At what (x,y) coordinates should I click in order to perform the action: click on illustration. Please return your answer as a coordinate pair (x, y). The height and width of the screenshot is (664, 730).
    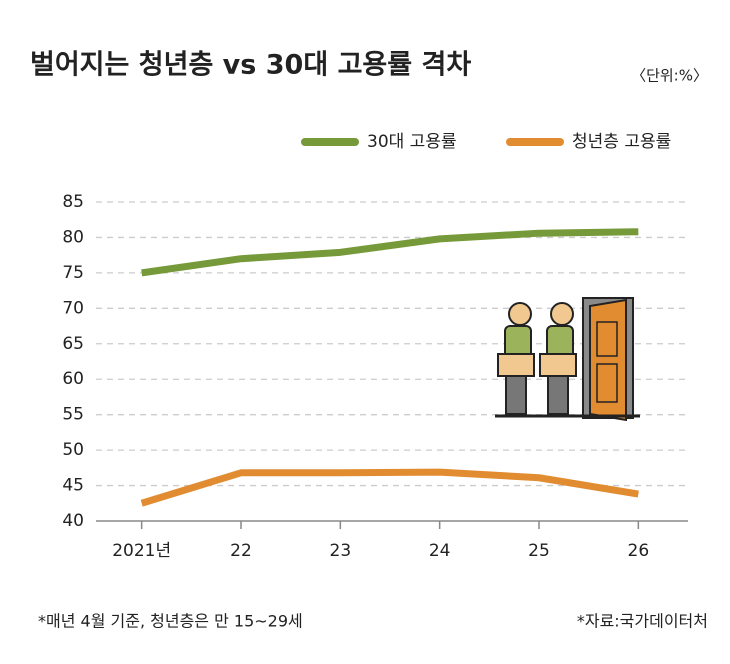
    Looking at the image, I should click on (567, 359).